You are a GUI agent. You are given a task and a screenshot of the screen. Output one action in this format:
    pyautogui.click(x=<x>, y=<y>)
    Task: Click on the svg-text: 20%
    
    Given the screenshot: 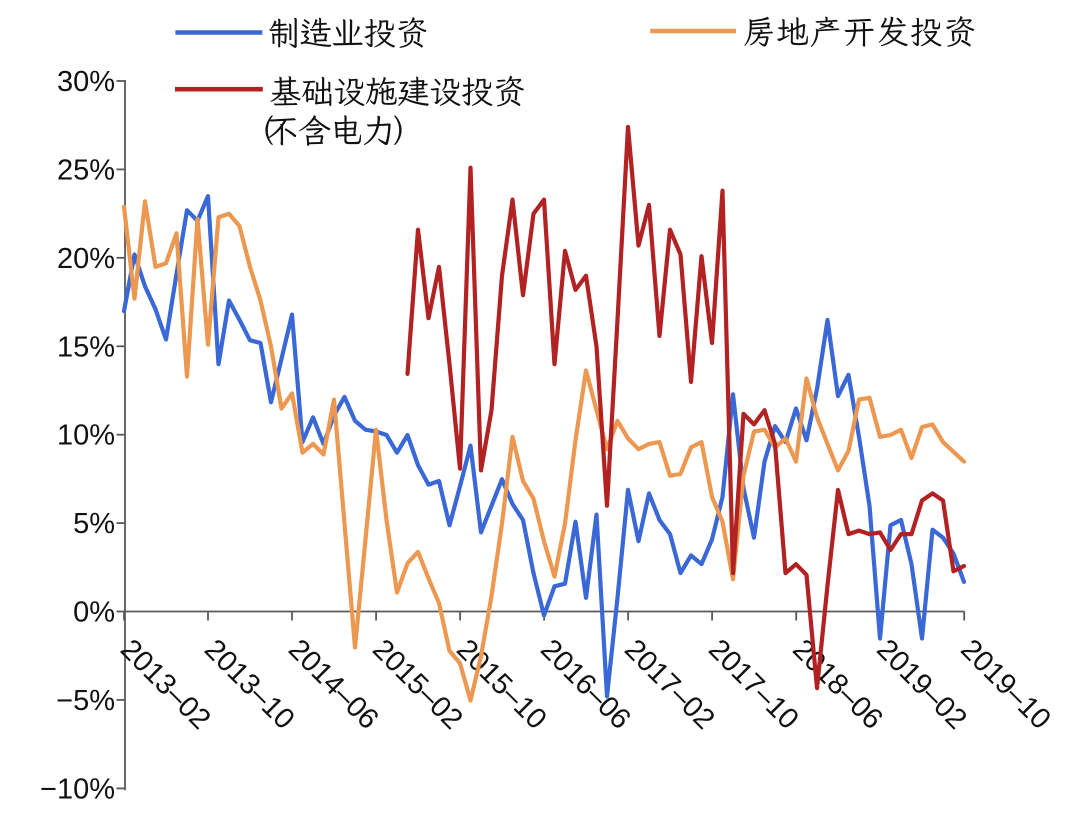 What is the action you would take?
    pyautogui.click(x=86, y=259)
    